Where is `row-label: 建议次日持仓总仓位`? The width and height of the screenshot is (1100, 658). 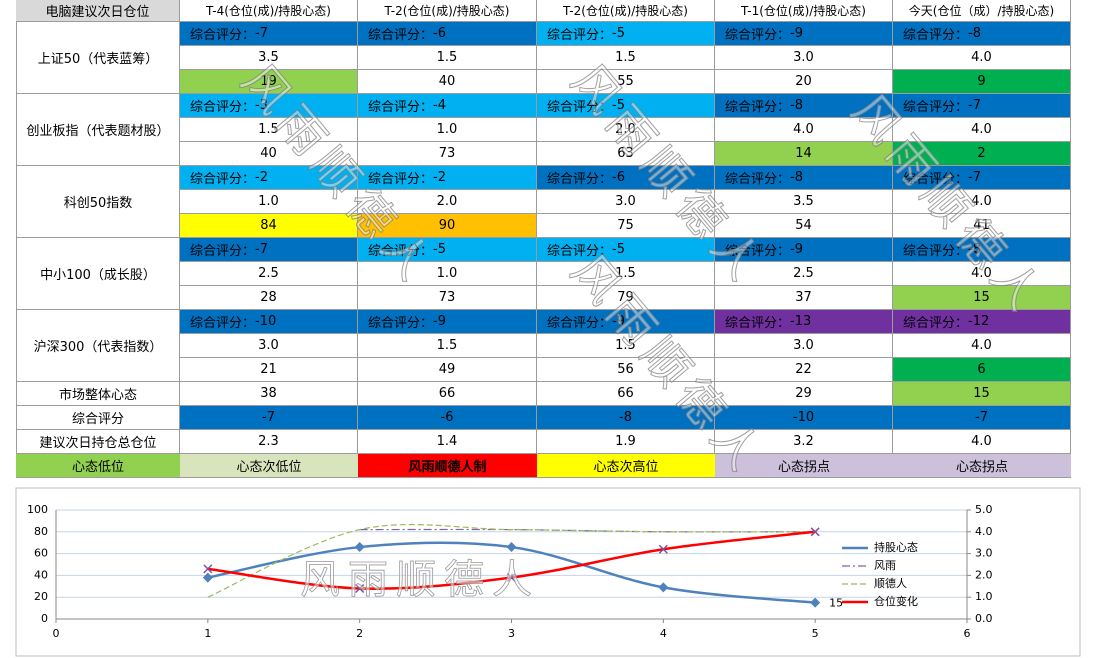
row-label: 建议次日持仓总仓位 is located at coordinates (98, 442).